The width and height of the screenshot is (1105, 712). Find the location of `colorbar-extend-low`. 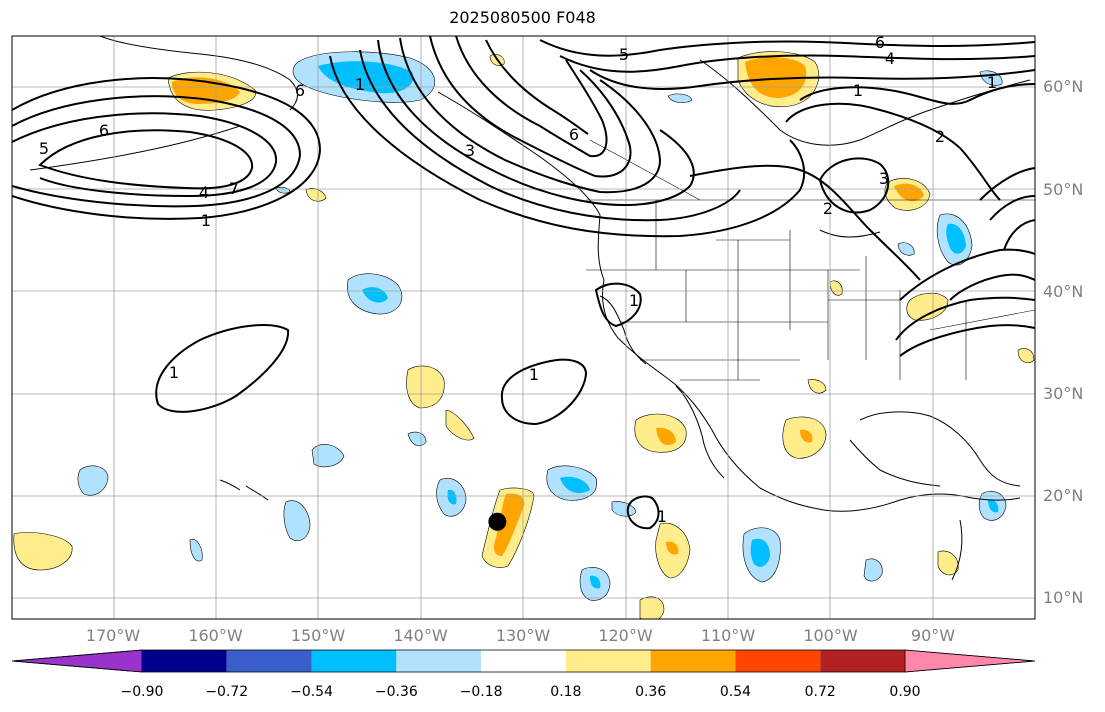

colorbar-extend-low is located at coordinates (77, 661).